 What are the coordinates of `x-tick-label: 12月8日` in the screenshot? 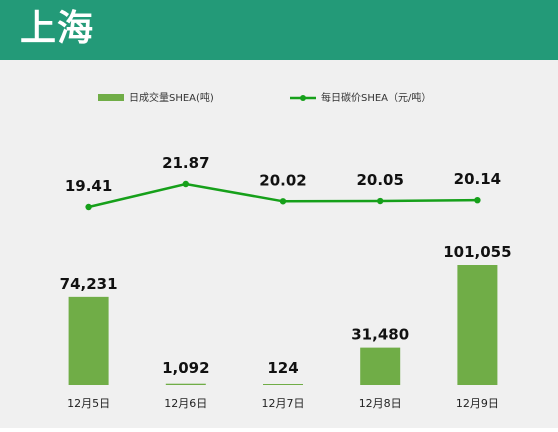 It's located at (380, 403).